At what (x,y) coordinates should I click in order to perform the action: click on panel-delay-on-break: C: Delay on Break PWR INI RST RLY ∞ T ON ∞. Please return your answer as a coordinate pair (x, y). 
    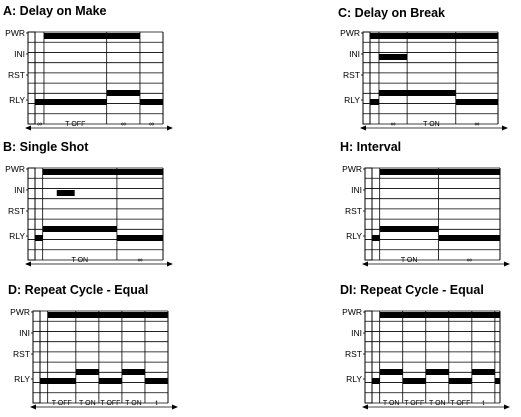
    Looking at the image, I should click on (428, 70).